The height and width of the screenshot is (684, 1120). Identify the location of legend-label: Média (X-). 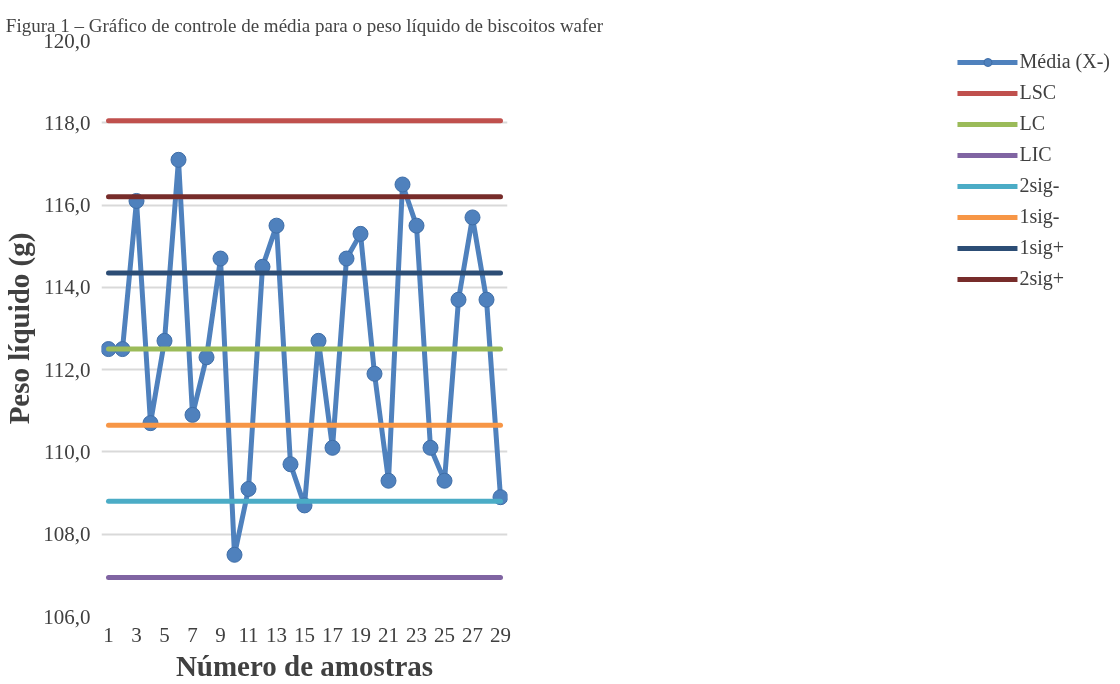
(1064, 61).